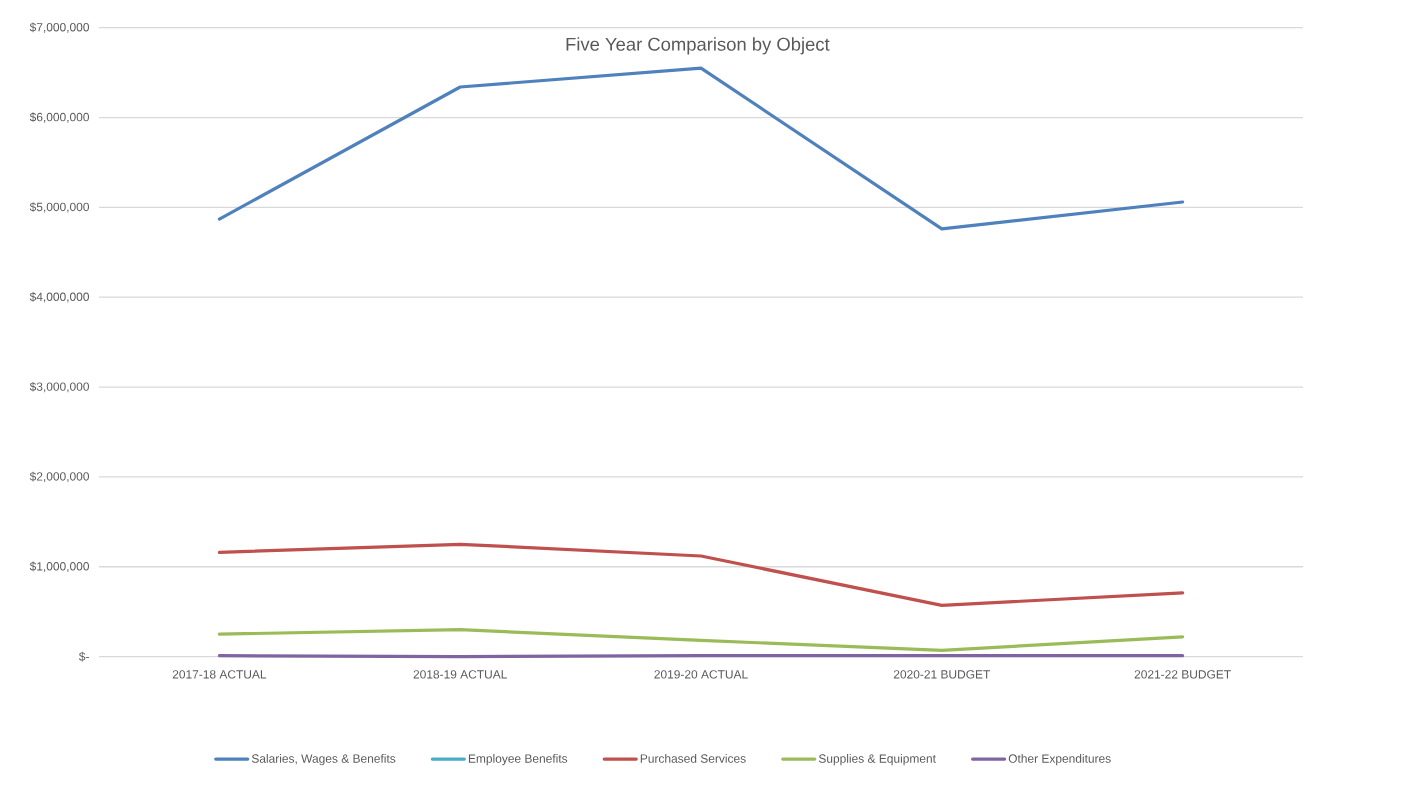 The height and width of the screenshot is (803, 1421). What do you see at coordinates (460, 674) in the screenshot?
I see `x-tick-label: 2018-19 ACTUAL` at bounding box center [460, 674].